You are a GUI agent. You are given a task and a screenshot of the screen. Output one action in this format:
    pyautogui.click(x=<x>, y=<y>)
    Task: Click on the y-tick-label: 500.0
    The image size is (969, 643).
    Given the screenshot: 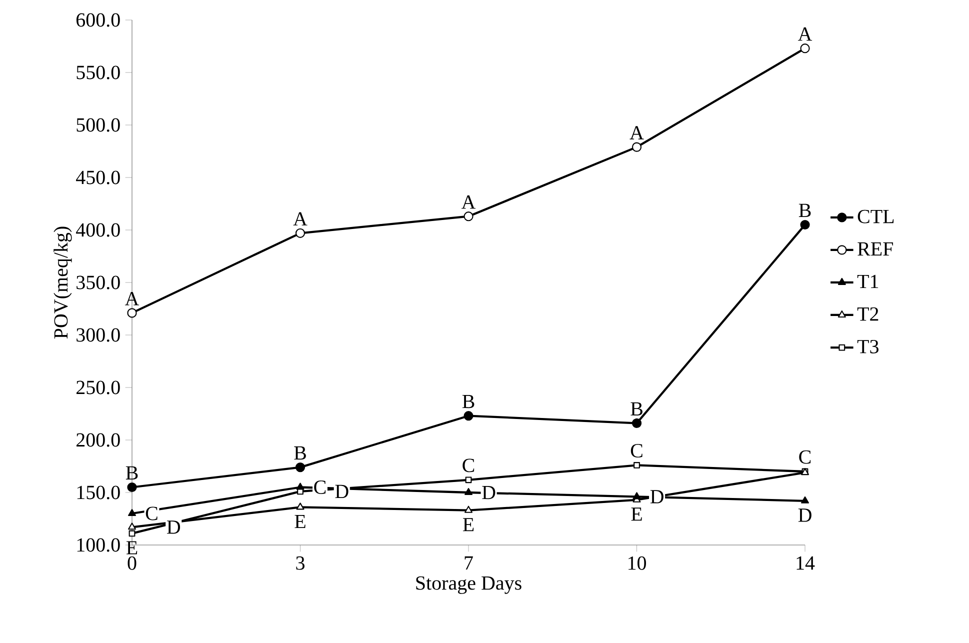 What is the action you would take?
    pyautogui.click(x=98, y=125)
    